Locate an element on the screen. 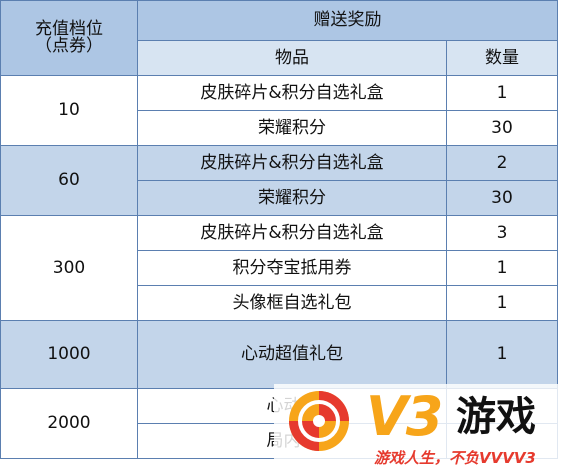  v3-logo-icon is located at coordinates (319, 421).